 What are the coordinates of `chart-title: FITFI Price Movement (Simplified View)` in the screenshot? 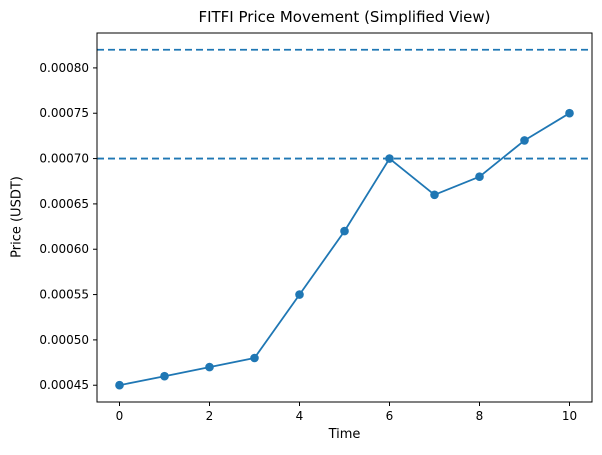 It's located at (344, 17).